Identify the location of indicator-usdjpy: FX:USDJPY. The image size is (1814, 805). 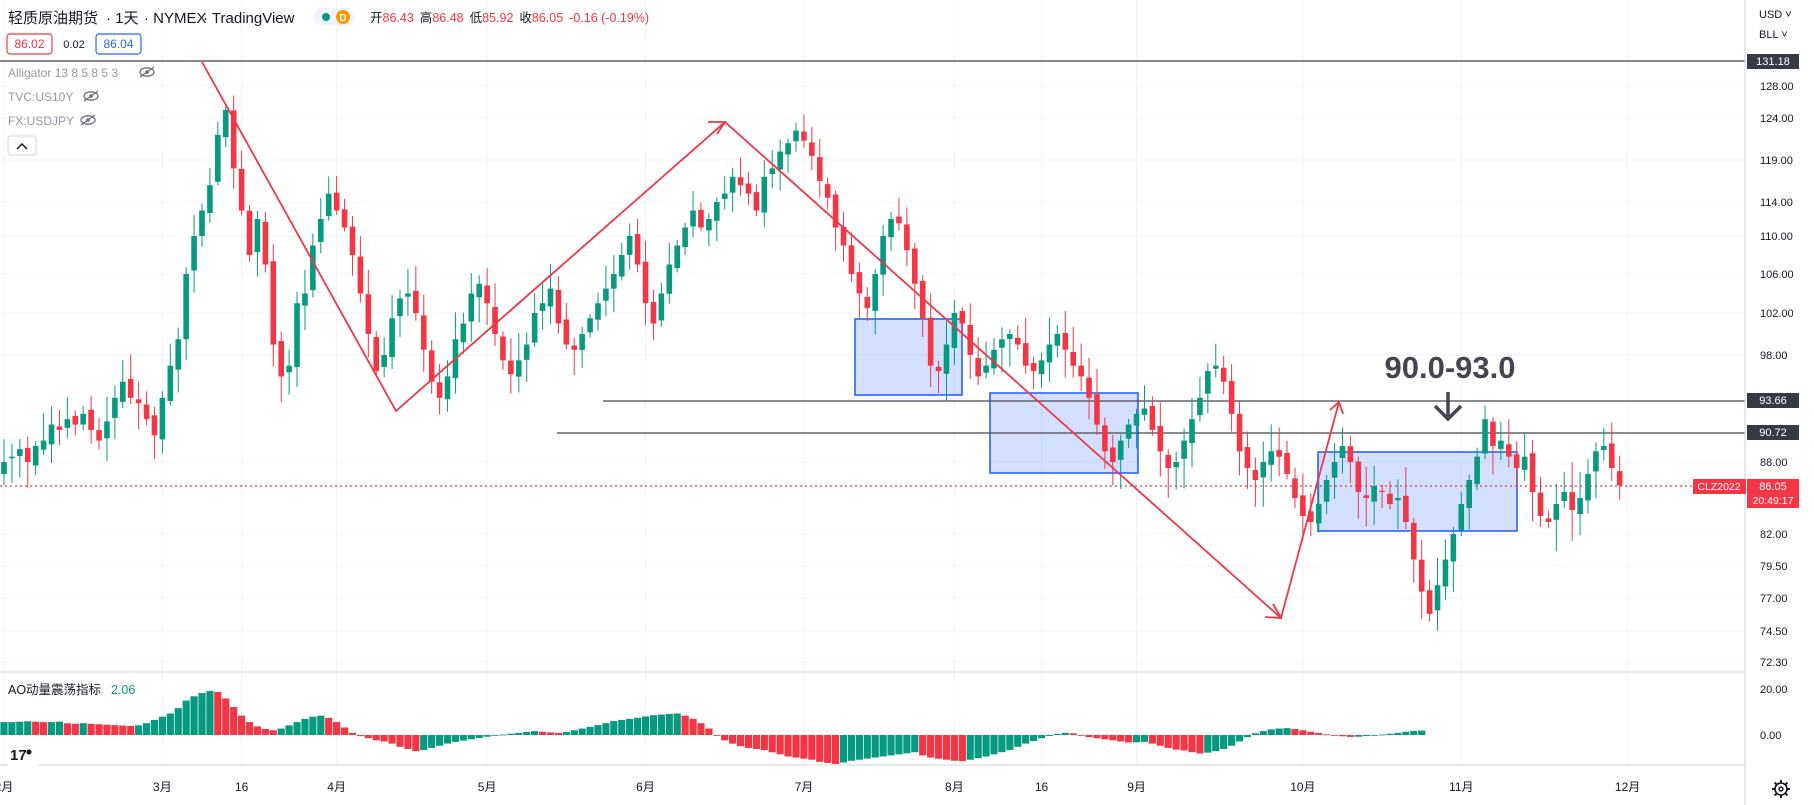
(41, 121).